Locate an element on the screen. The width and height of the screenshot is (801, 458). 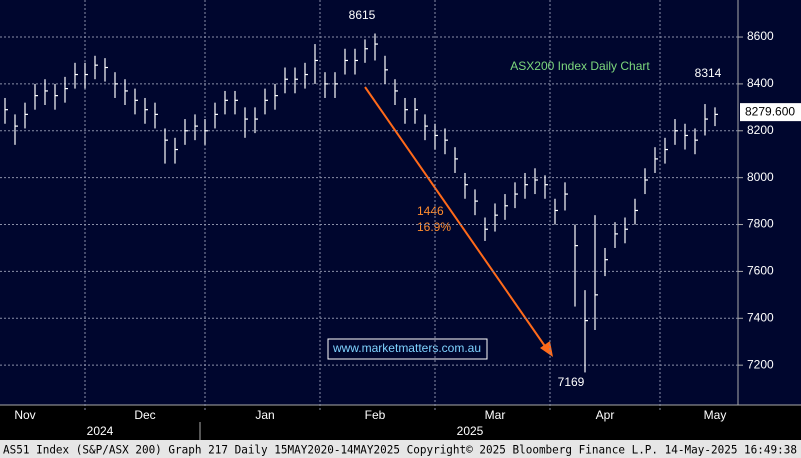
y-tick-label: 7600 is located at coordinates (760, 271).